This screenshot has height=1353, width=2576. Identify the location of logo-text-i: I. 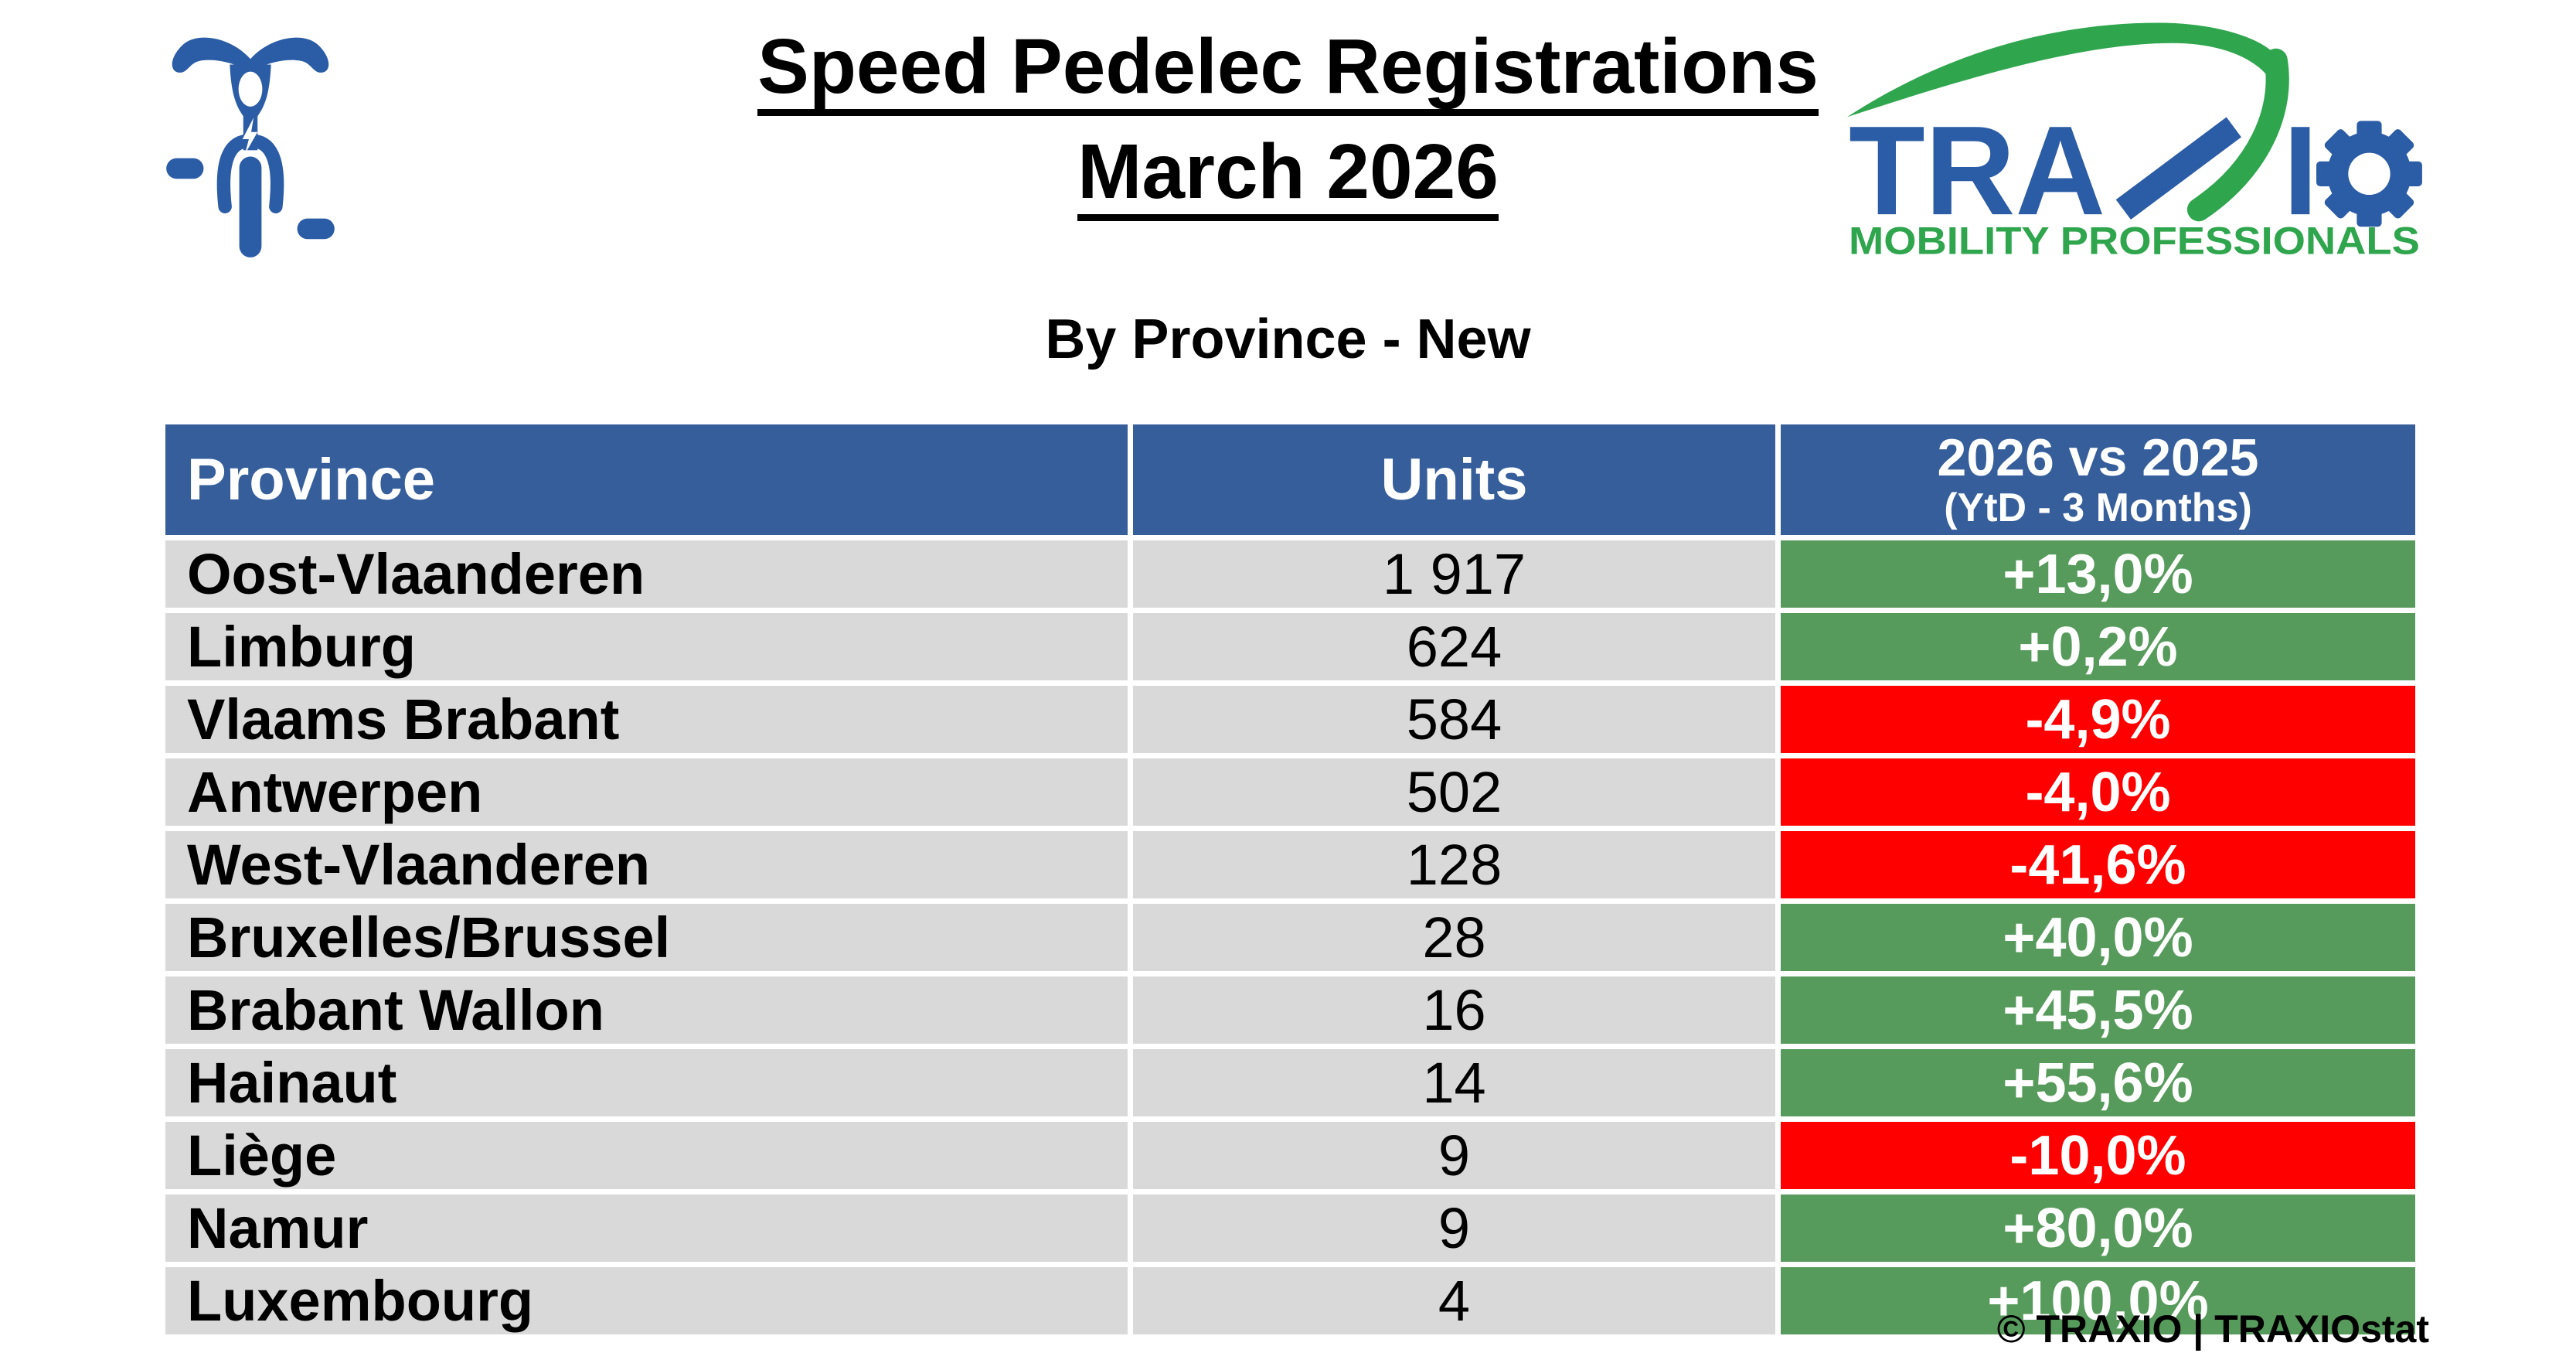
(2301, 170).